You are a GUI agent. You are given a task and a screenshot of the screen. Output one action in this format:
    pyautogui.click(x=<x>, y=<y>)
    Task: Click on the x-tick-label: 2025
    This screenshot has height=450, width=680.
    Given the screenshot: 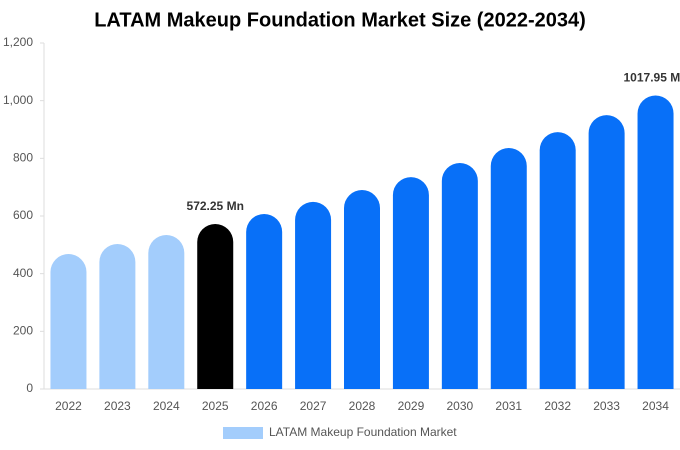 What is the action you would take?
    pyautogui.click(x=215, y=406)
    